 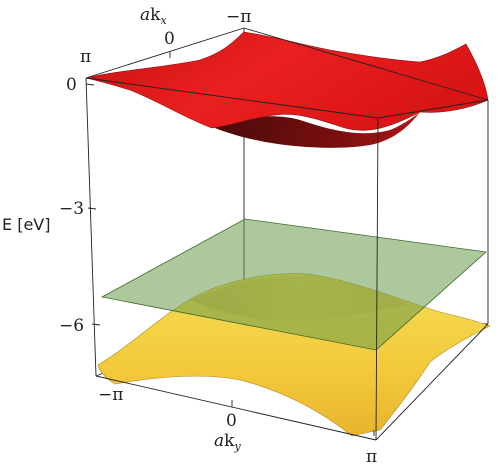 What do you see at coordinates (85, 57) in the screenshot?
I see `x-tick-pi: π` at bounding box center [85, 57].